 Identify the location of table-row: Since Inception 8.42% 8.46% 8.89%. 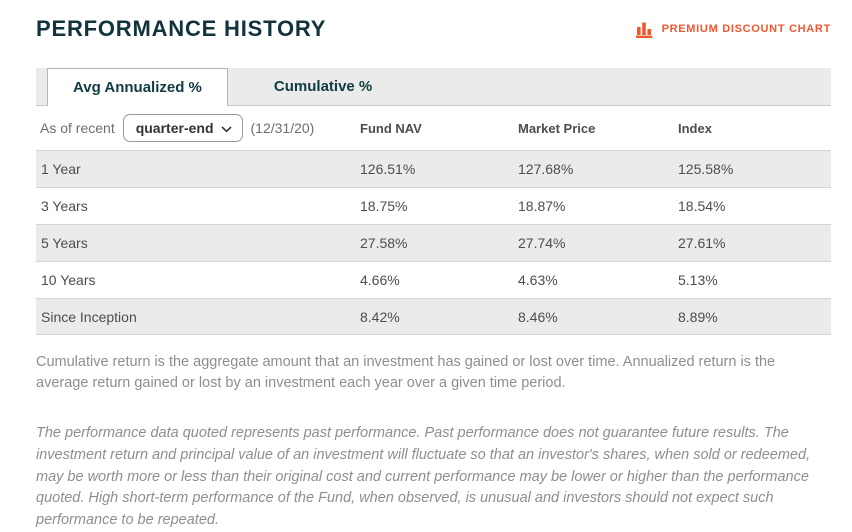
(433, 316).